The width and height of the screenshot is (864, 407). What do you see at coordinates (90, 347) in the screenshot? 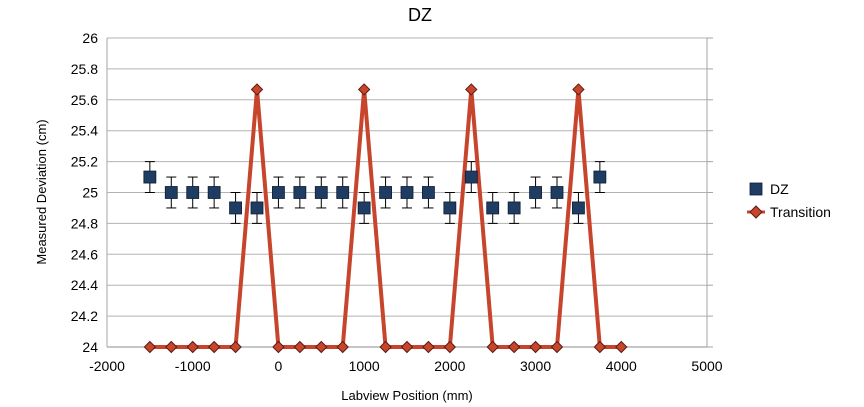
I see `y-tick-label: 24` at bounding box center [90, 347].